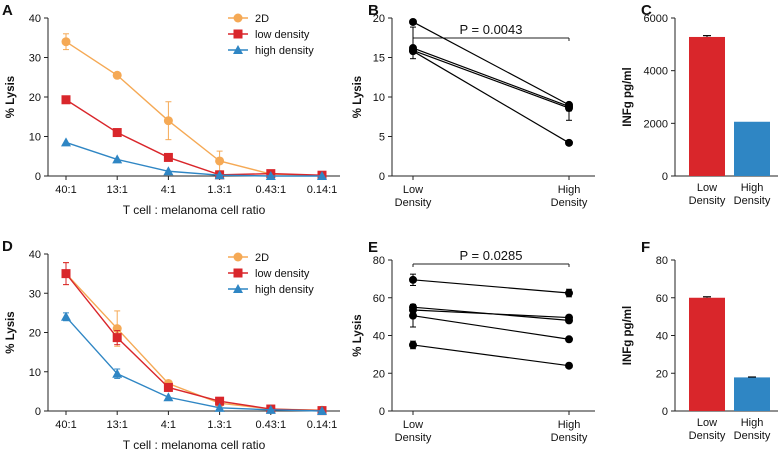 Image resolution: width=778 pixels, height=451 pixels. Describe the element at coordinates (11, 97) in the screenshot. I see `panel-a-y-axis-label: % Lysis` at that location.